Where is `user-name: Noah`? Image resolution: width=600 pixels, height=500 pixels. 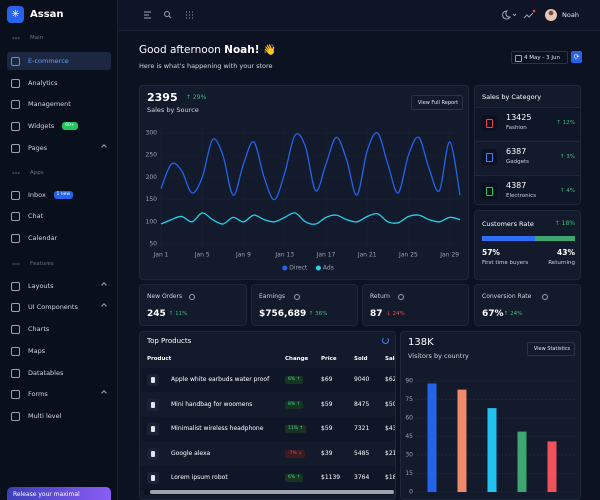 user-name: Noah is located at coordinates (570, 15).